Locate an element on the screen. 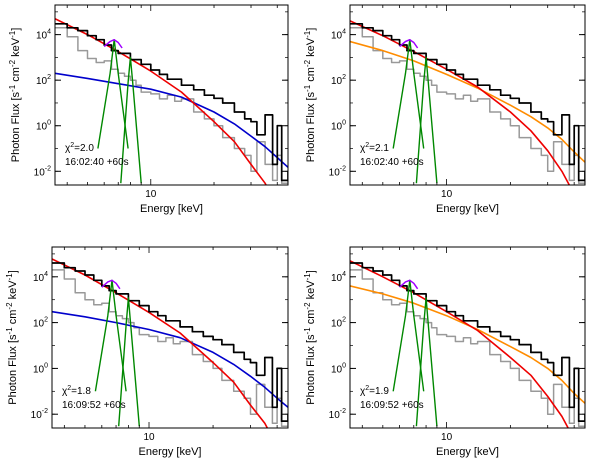 This screenshot has height=459, width=600. chi-square-label: χ2=2.1 is located at coordinates (374, 148).